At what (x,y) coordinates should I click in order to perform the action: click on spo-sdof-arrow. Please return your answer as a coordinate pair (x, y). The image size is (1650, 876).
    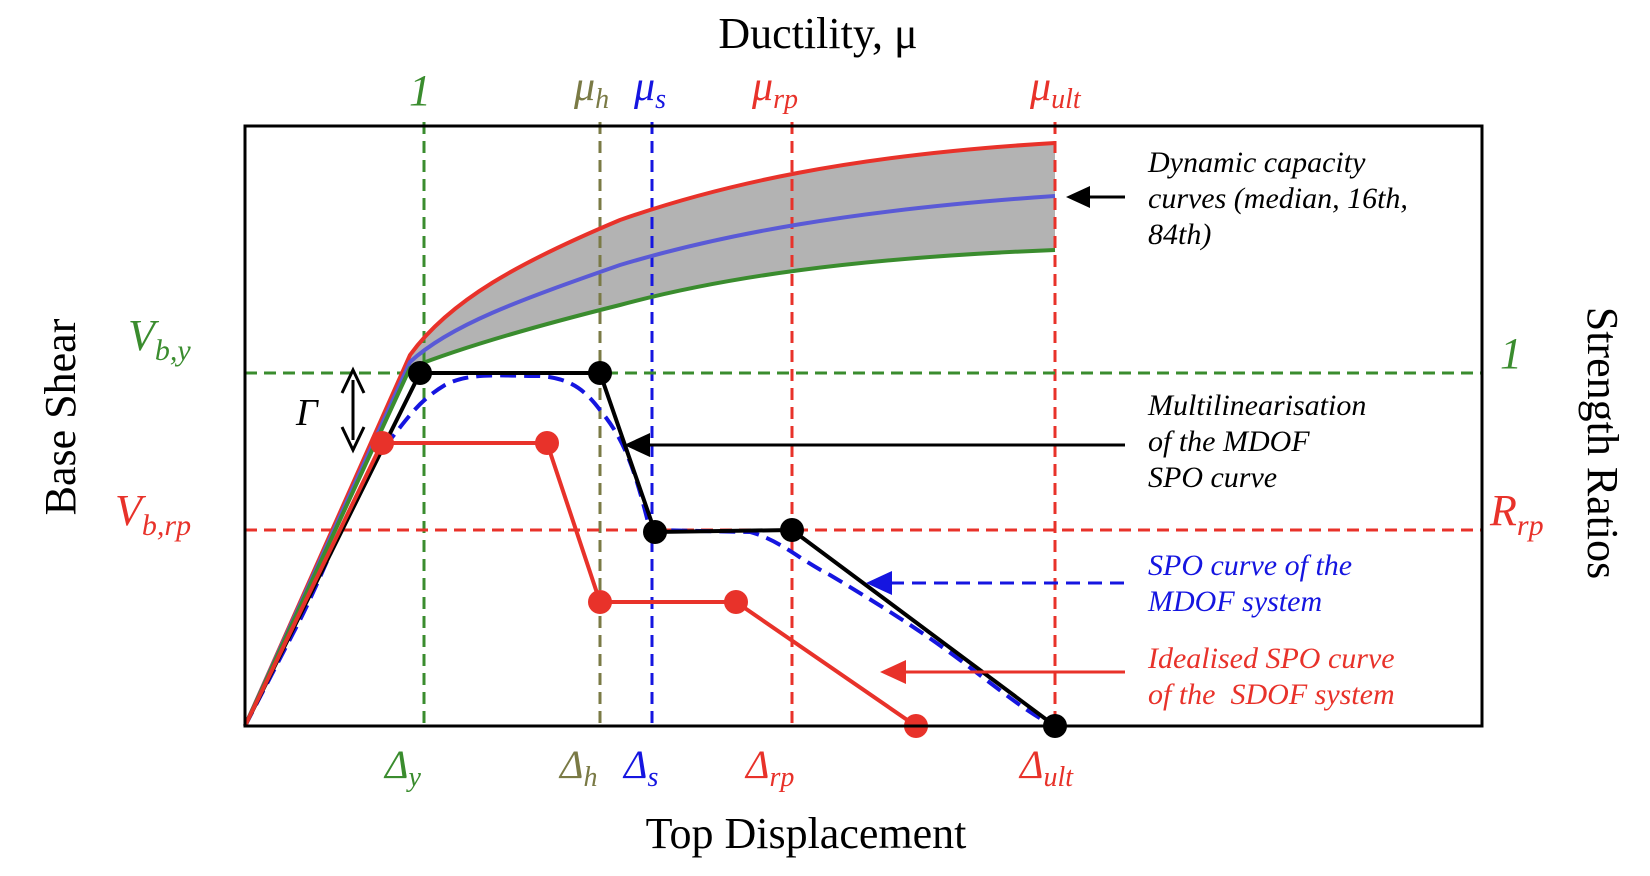
    Looking at the image, I should click on (1002, 672).